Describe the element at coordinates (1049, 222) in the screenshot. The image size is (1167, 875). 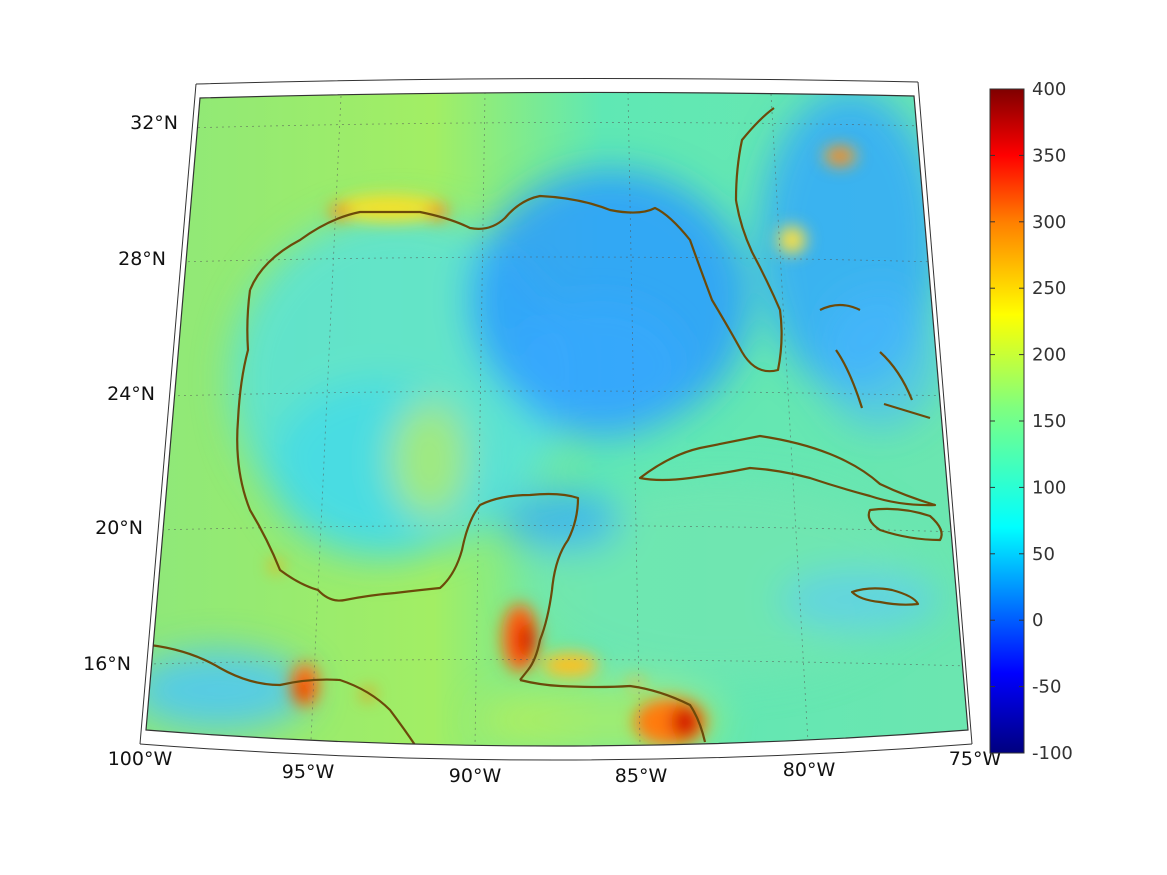
I see `colorbar-tick-label: 300` at that location.